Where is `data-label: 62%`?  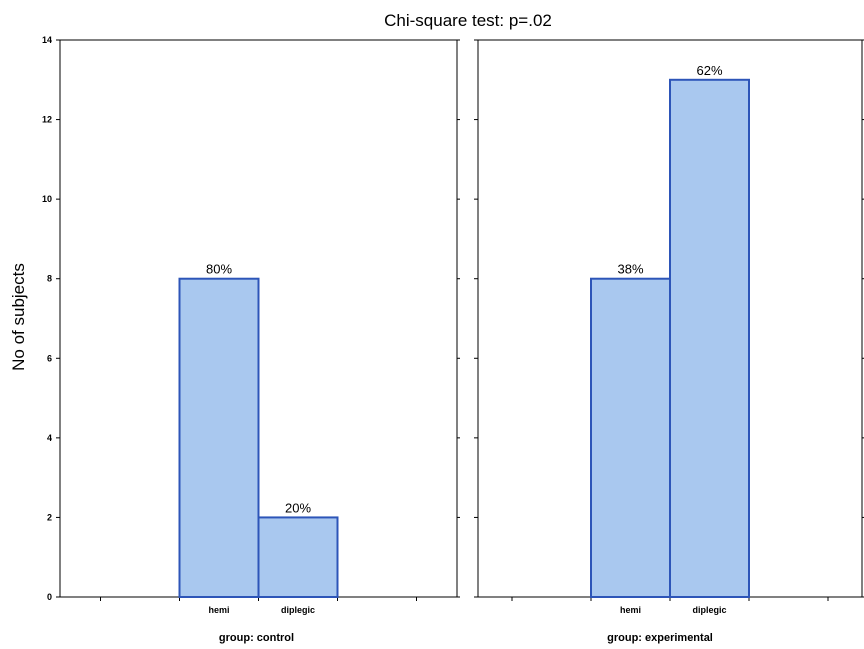 data-label: 62% is located at coordinates (709, 70).